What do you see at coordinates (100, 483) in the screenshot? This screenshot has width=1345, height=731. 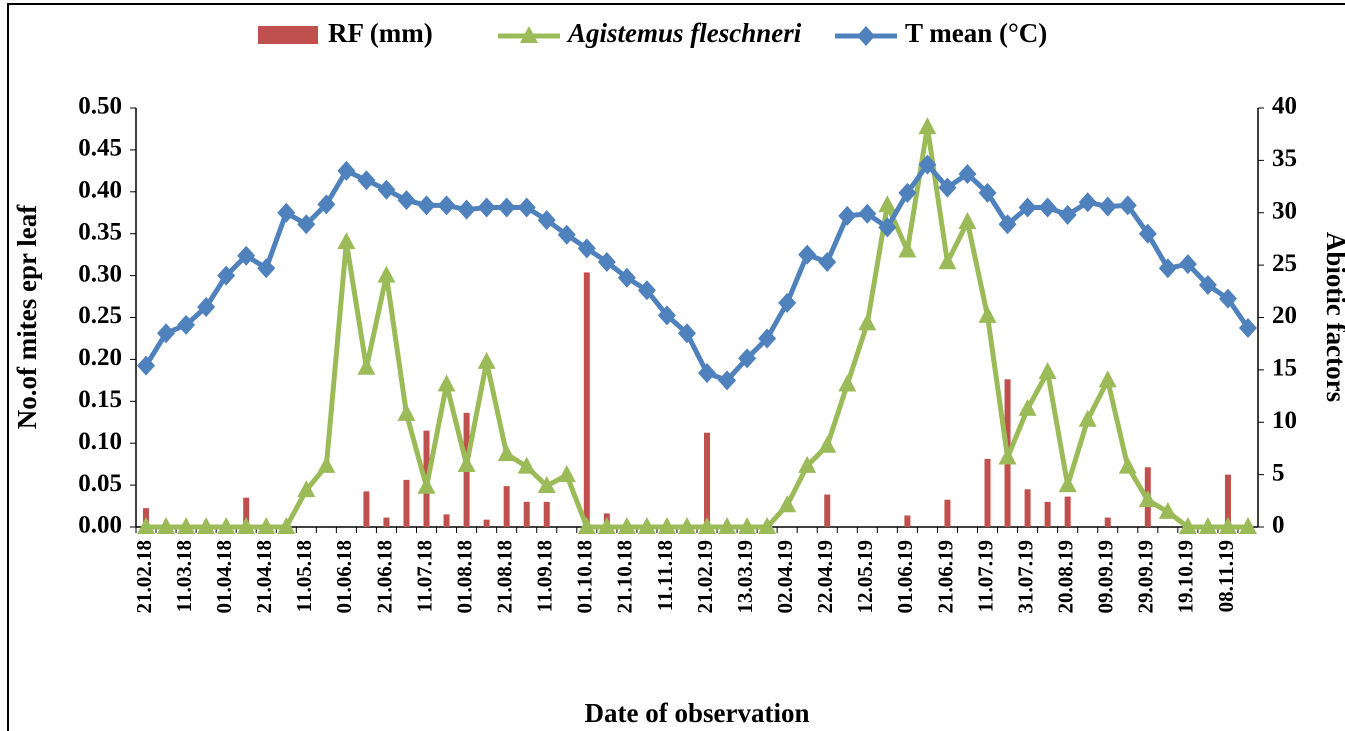 I see `y-tick-label: 0.05` at bounding box center [100, 483].